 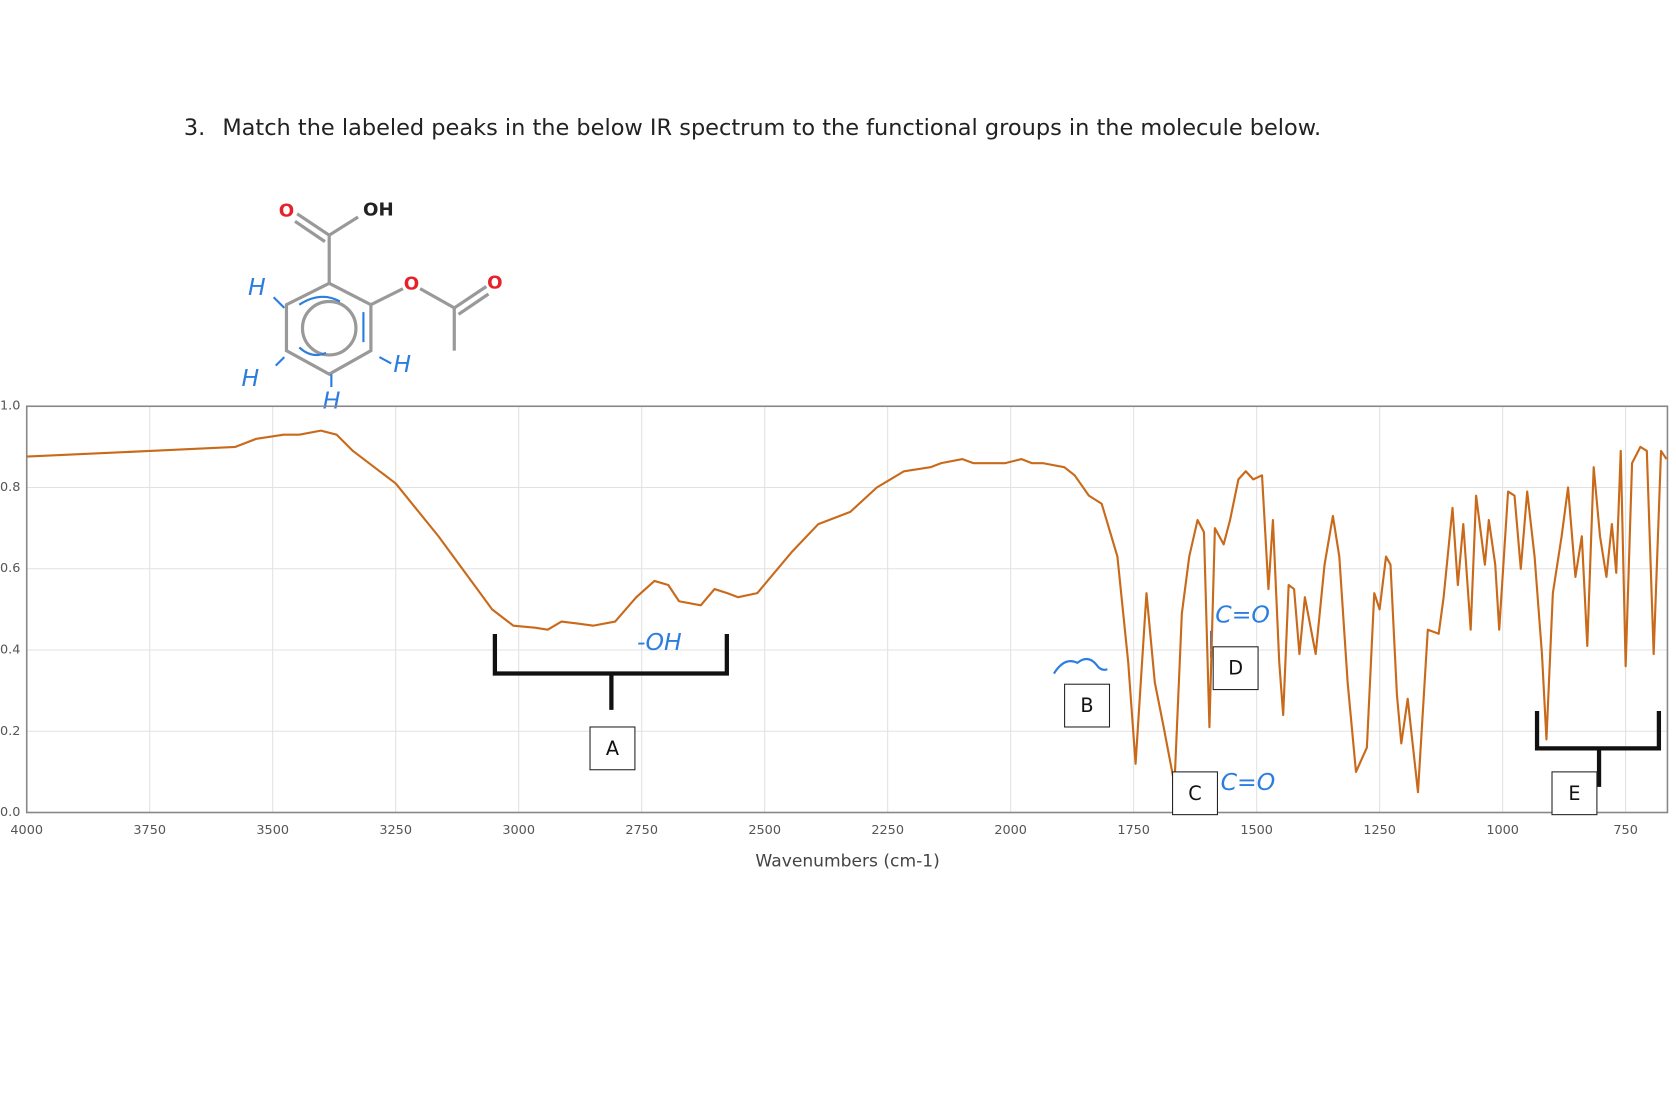 I want to click on y-tick-label: 0.4, so click(x=10, y=650).